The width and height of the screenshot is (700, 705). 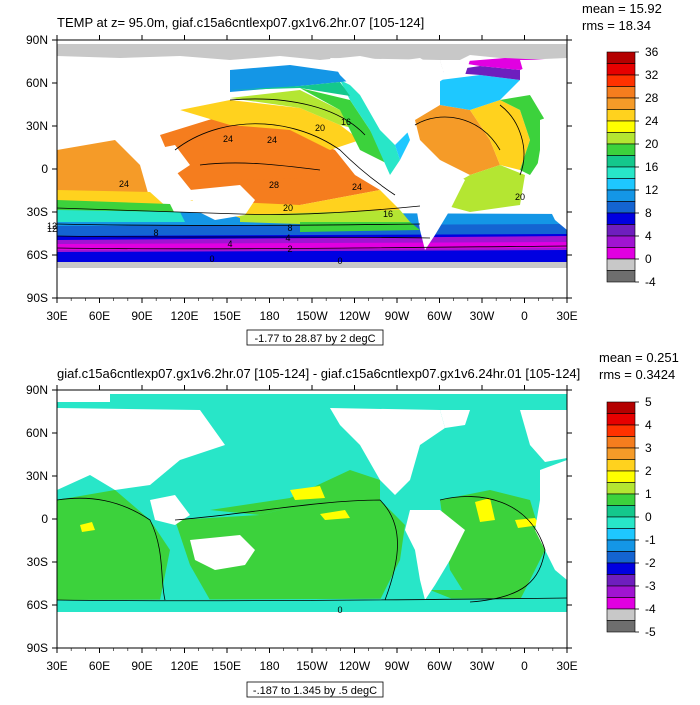 I want to click on colorbar-label: 36, so click(x=652, y=52).